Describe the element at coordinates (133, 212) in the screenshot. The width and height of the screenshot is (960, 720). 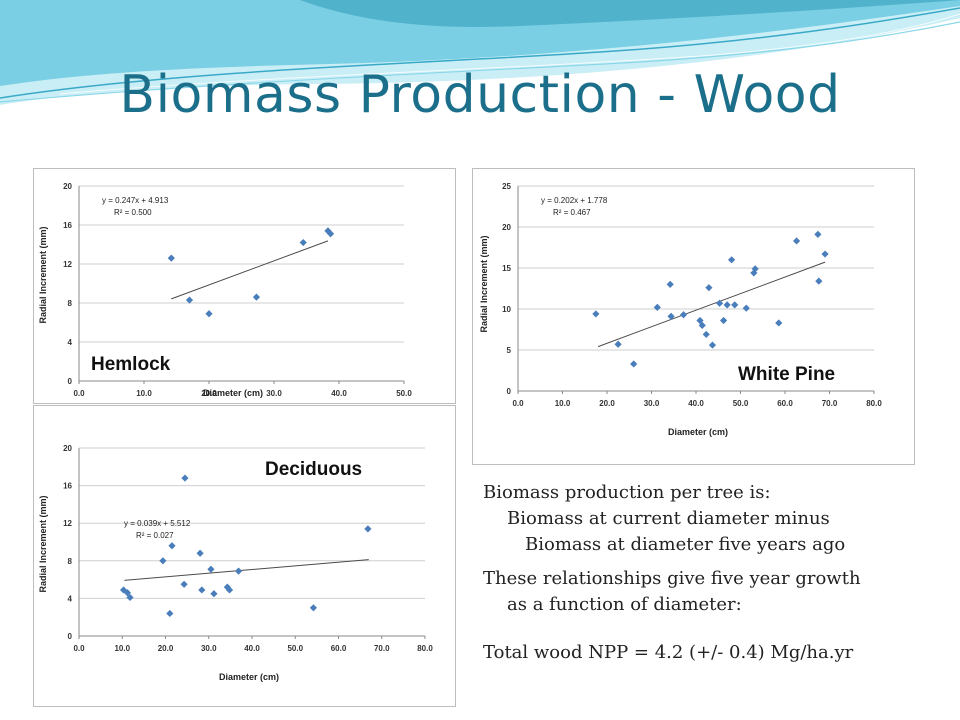
I see `r-squared-label: R² = 0.500` at that location.